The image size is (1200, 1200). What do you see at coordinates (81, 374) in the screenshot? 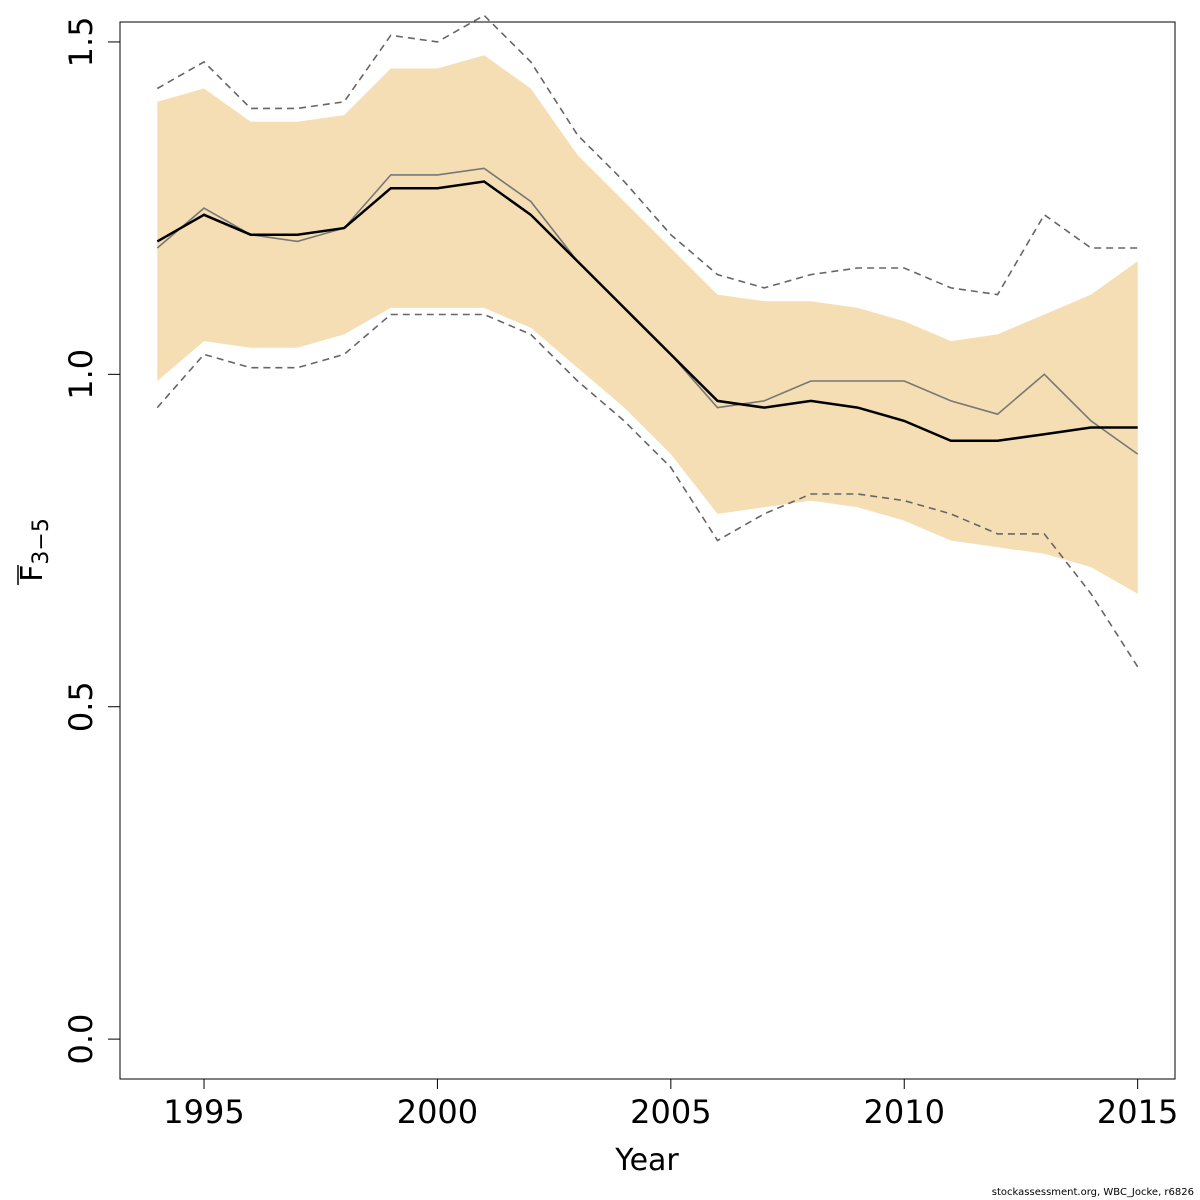
I see `y-tick-label: 1.0` at bounding box center [81, 374].